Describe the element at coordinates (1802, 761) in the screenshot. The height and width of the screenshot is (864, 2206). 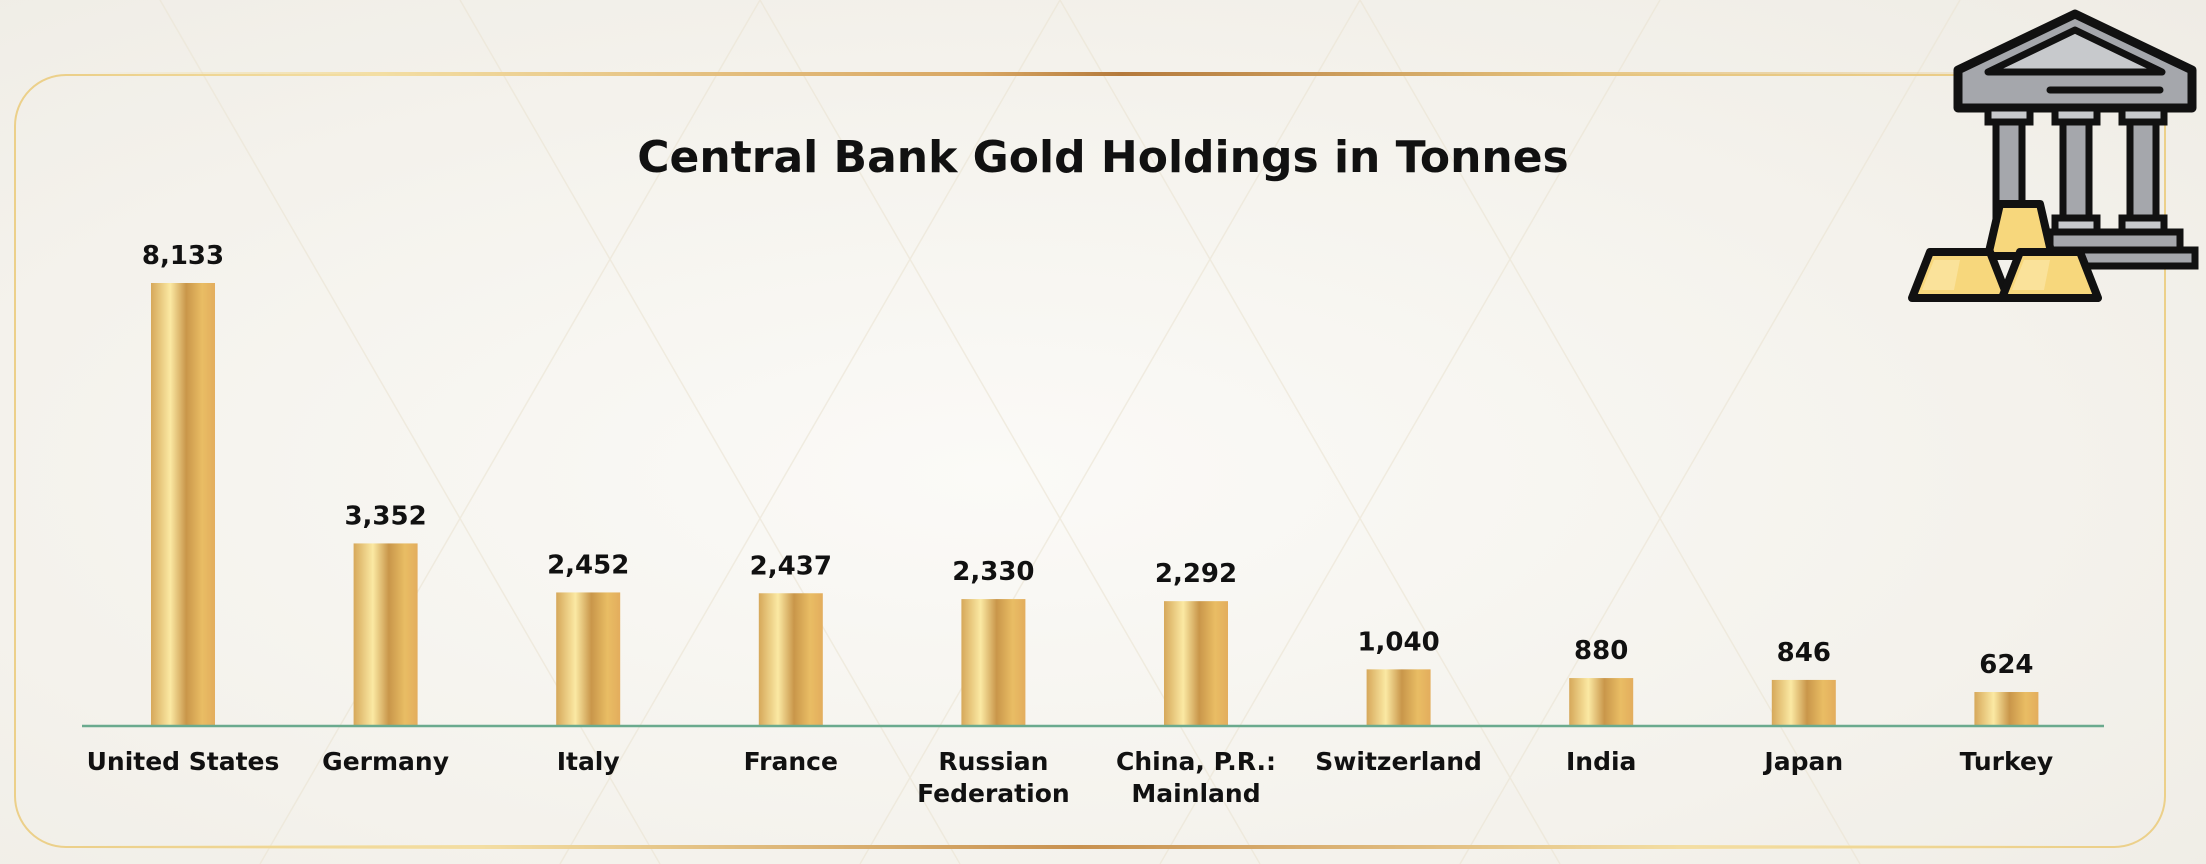
I see `x-tick-label: Japan` at that location.